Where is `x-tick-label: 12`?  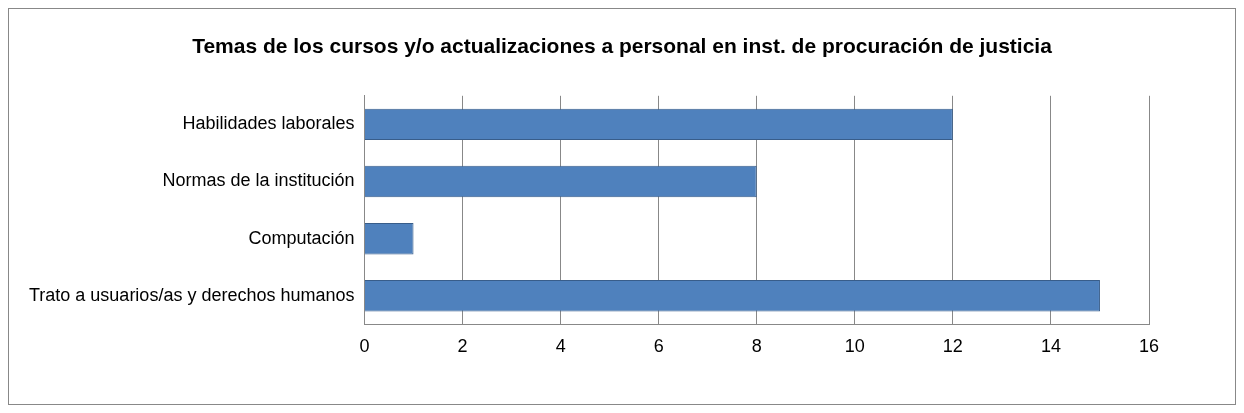 x-tick-label: 12 is located at coordinates (952, 346).